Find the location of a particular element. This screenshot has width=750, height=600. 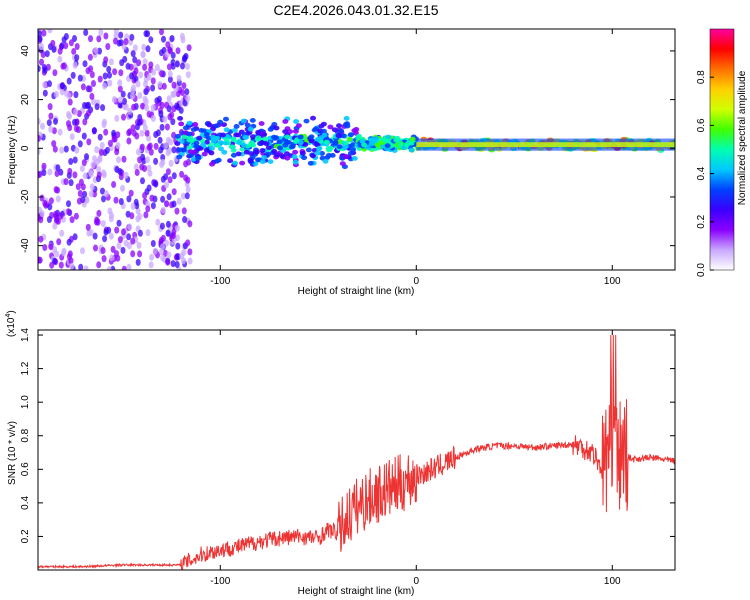

y-tick-label: 20 is located at coordinates (25, 100).